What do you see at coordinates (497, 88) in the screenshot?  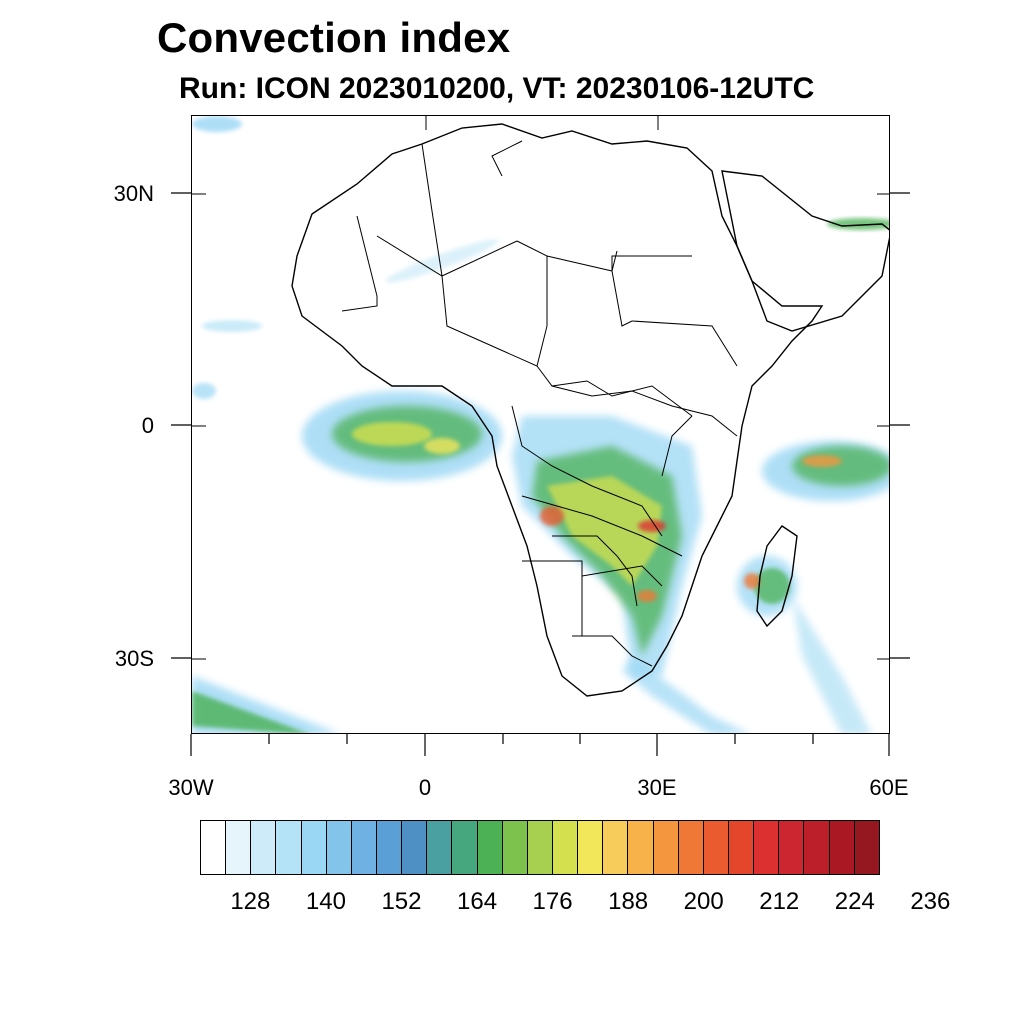 I see `chart-subtitle: Run: ICON 2023010200, VT: 20230106-12UTC` at bounding box center [497, 88].